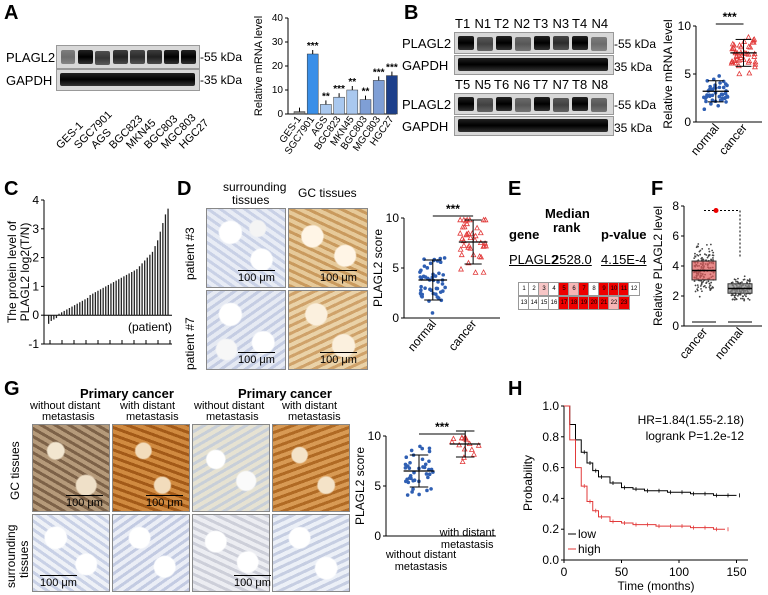 The image size is (768, 595). I want to click on d-scale-4: 100 μm, so click(338, 359).